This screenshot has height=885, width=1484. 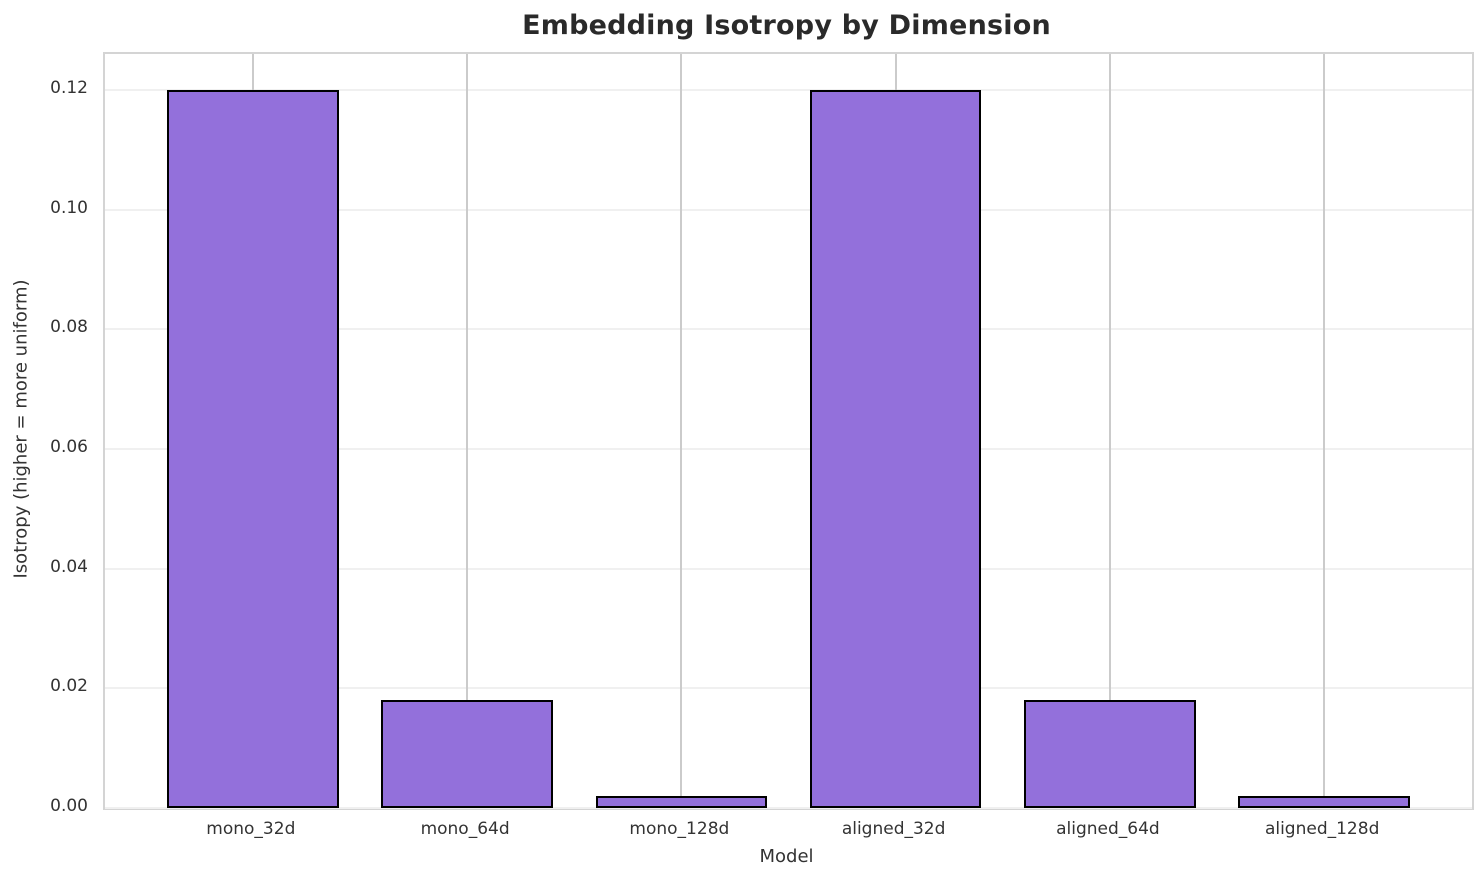 What do you see at coordinates (69, 87) in the screenshot?
I see `y-tick-label: 0.12` at bounding box center [69, 87].